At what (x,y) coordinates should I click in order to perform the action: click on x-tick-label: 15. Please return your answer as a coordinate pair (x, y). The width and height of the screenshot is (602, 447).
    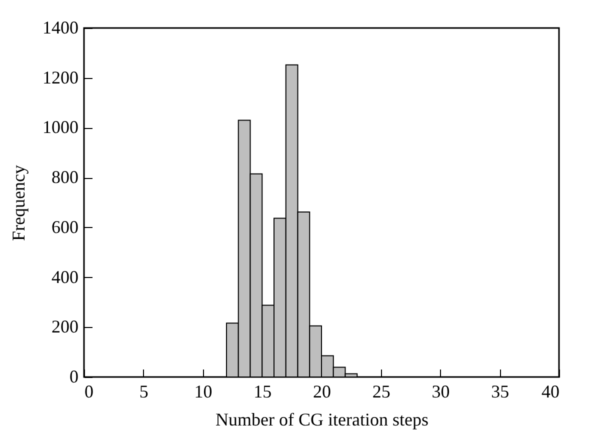
    Looking at the image, I should click on (263, 392).